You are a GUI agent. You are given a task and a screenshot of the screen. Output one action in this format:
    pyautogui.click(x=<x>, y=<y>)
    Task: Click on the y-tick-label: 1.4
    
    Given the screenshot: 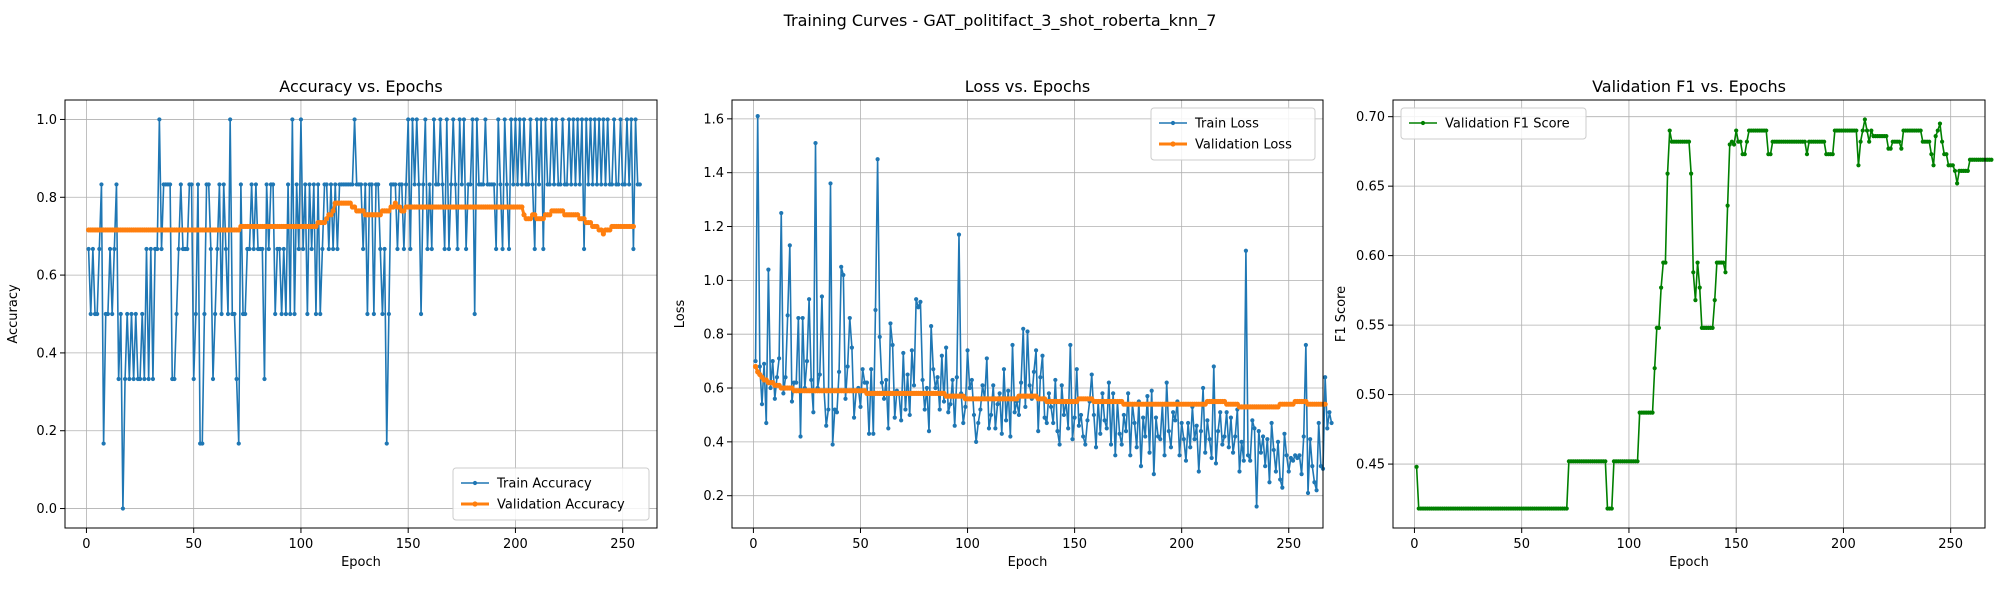 What is the action you would take?
    pyautogui.click(x=713, y=173)
    